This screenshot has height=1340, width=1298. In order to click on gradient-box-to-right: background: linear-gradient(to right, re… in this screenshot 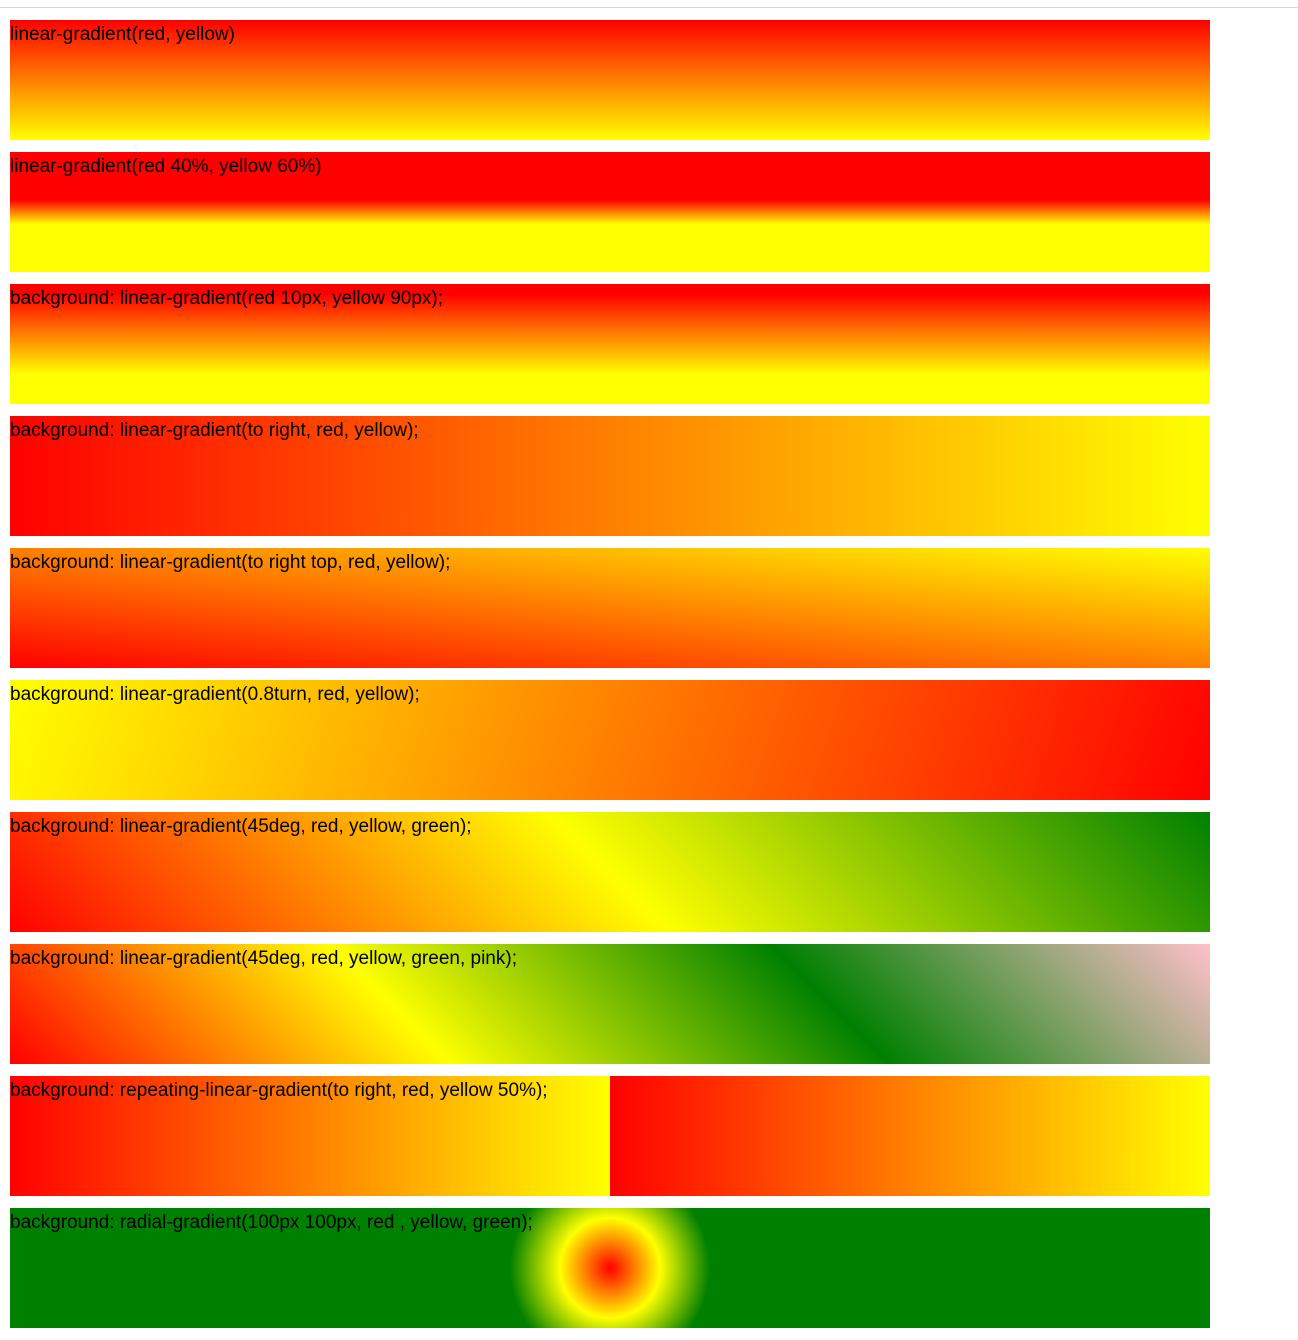, I will do `click(610, 476)`.